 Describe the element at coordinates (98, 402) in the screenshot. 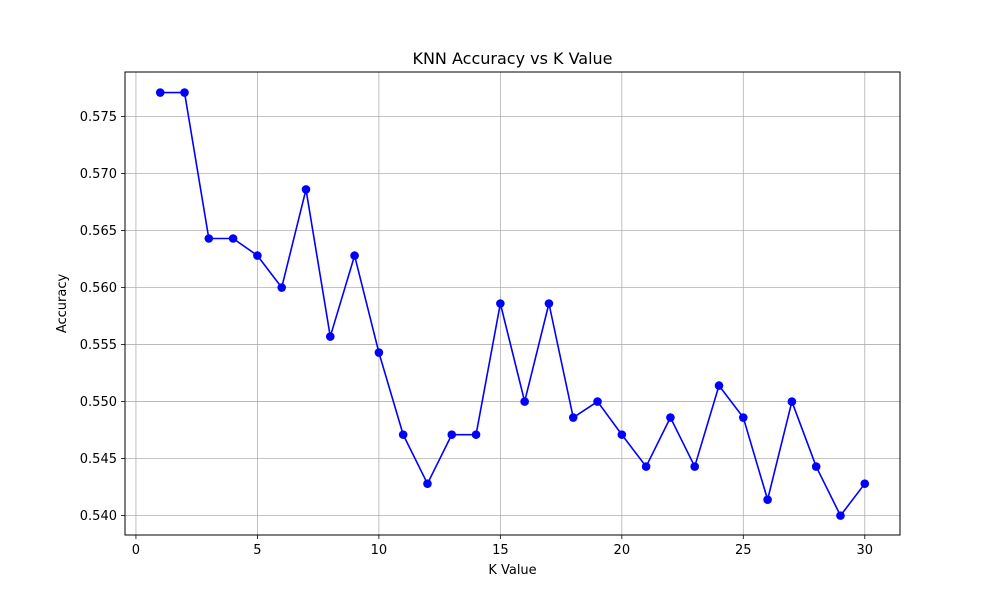

I see `y-tick-label: 0.550` at that location.